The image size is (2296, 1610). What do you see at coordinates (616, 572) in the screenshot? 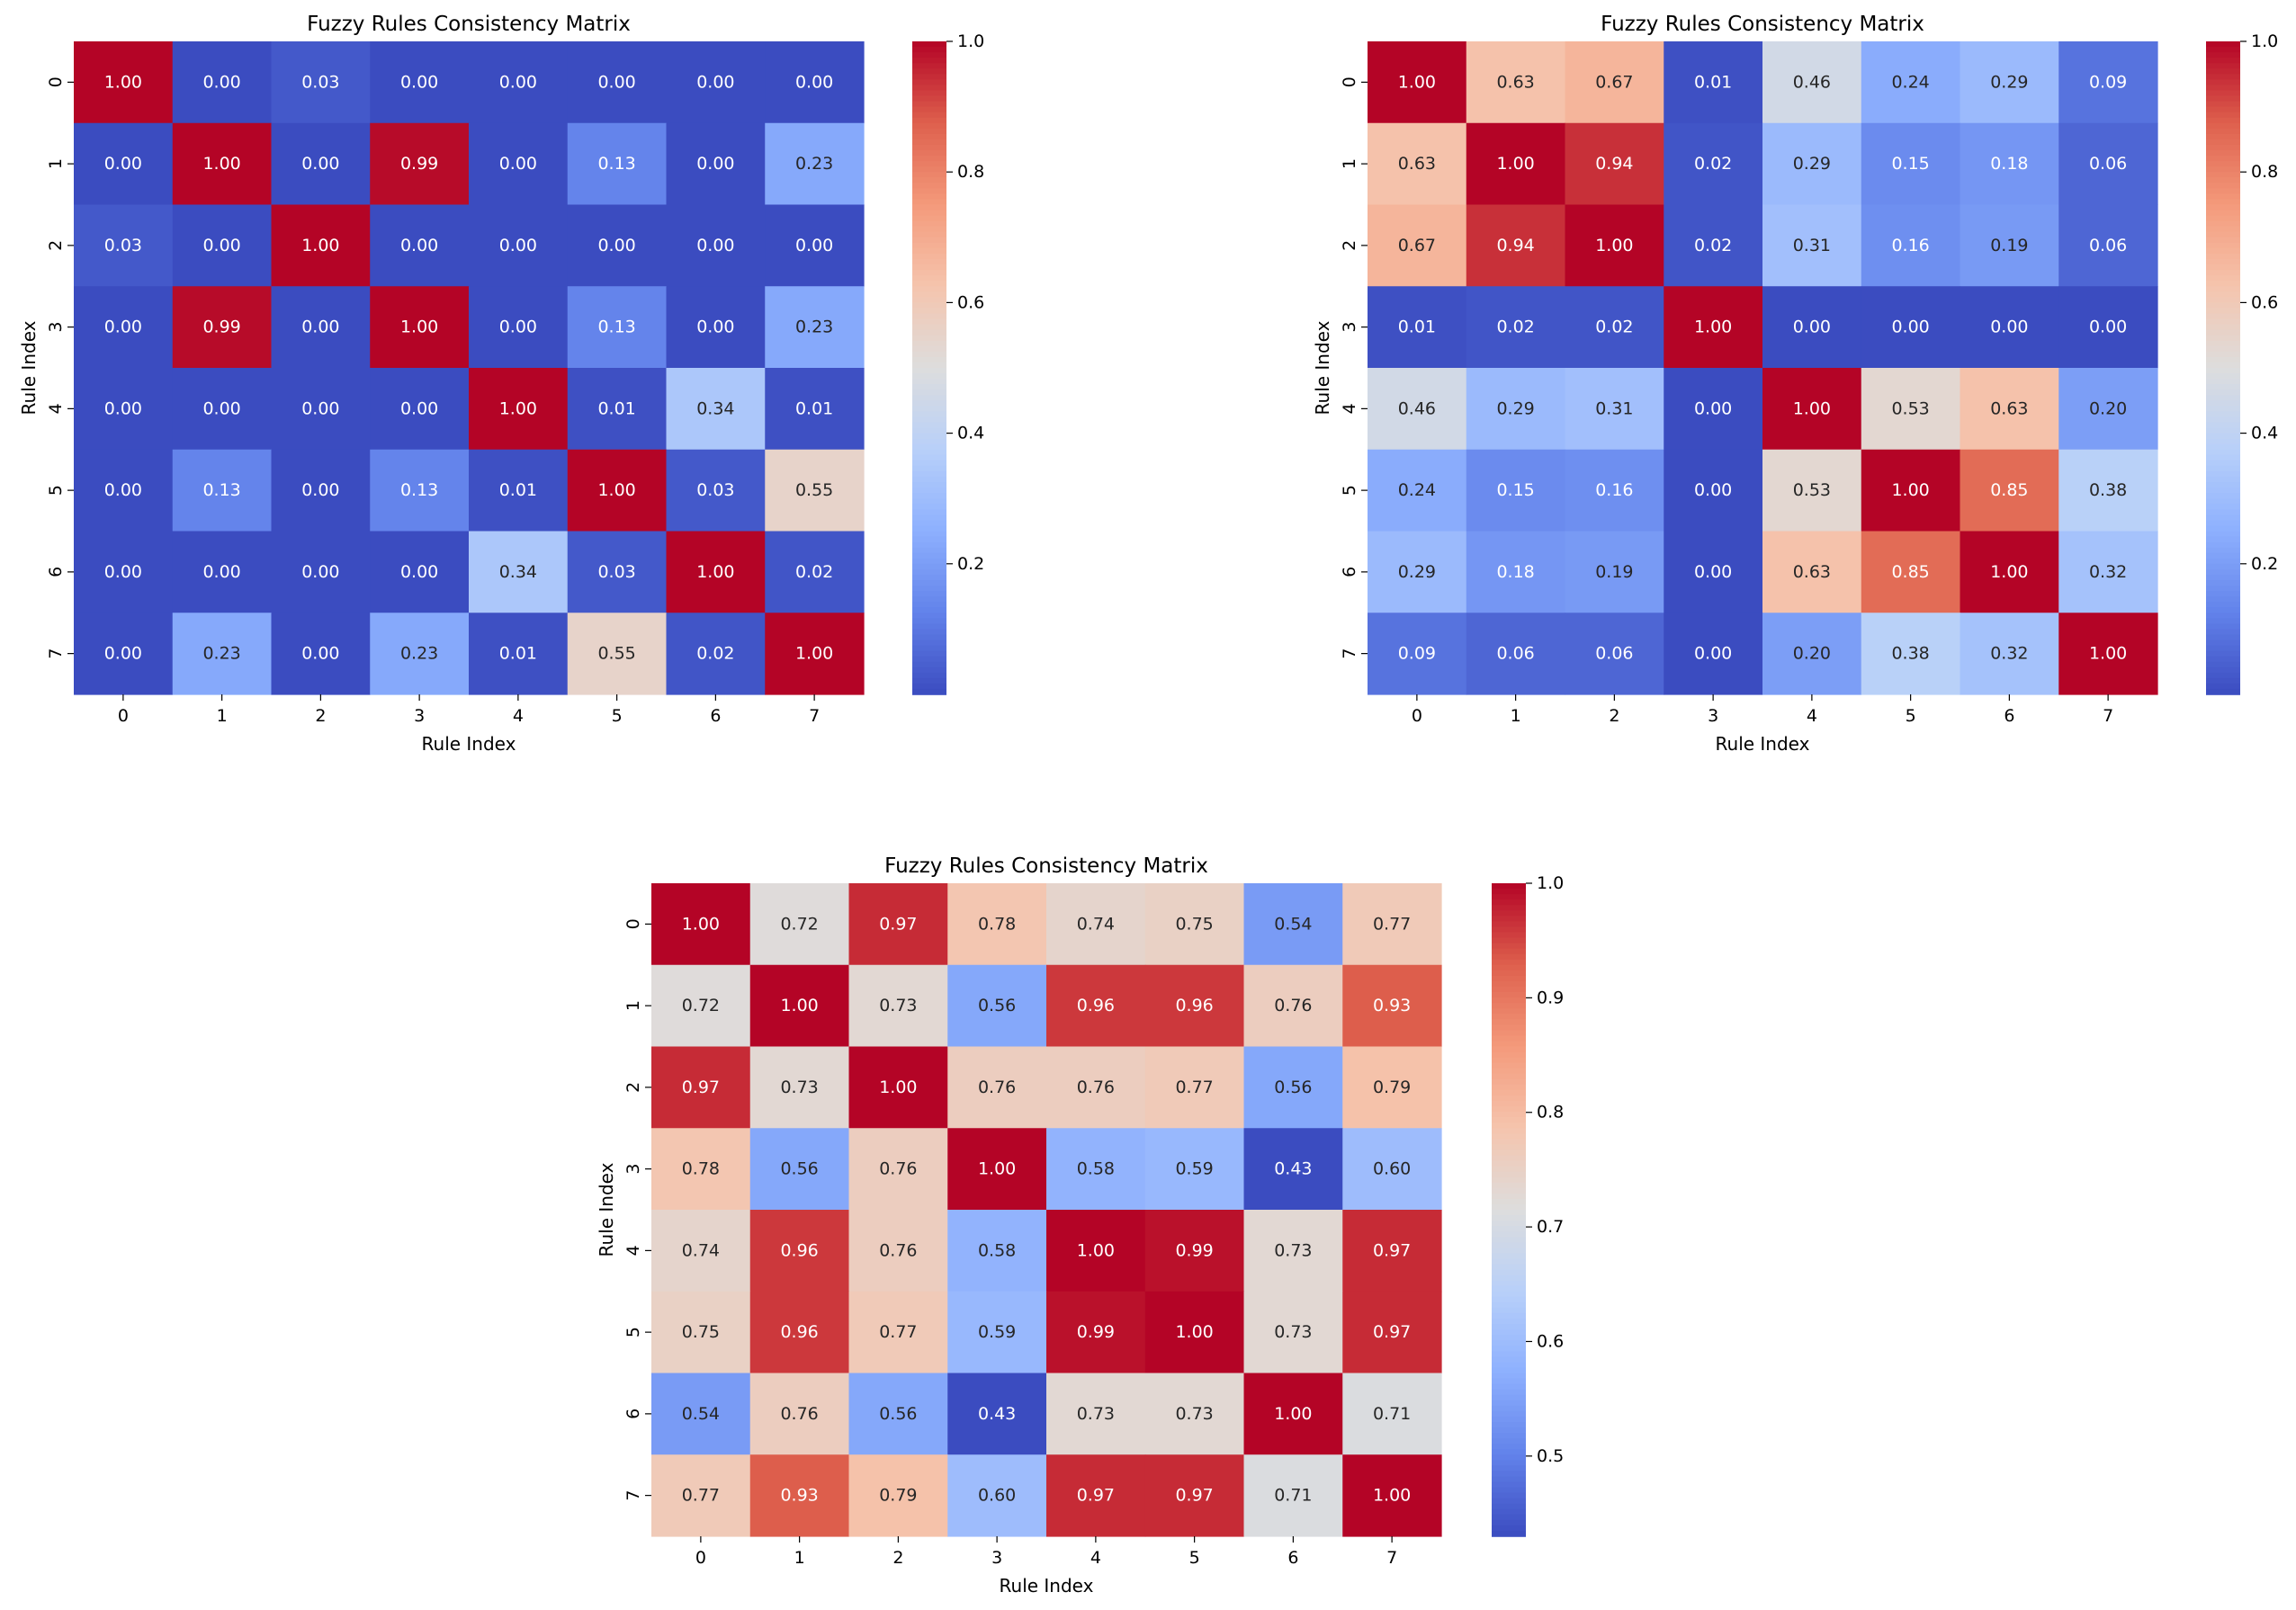
I see `cell-value-label: 0.03` at bounding box center [616, 572].